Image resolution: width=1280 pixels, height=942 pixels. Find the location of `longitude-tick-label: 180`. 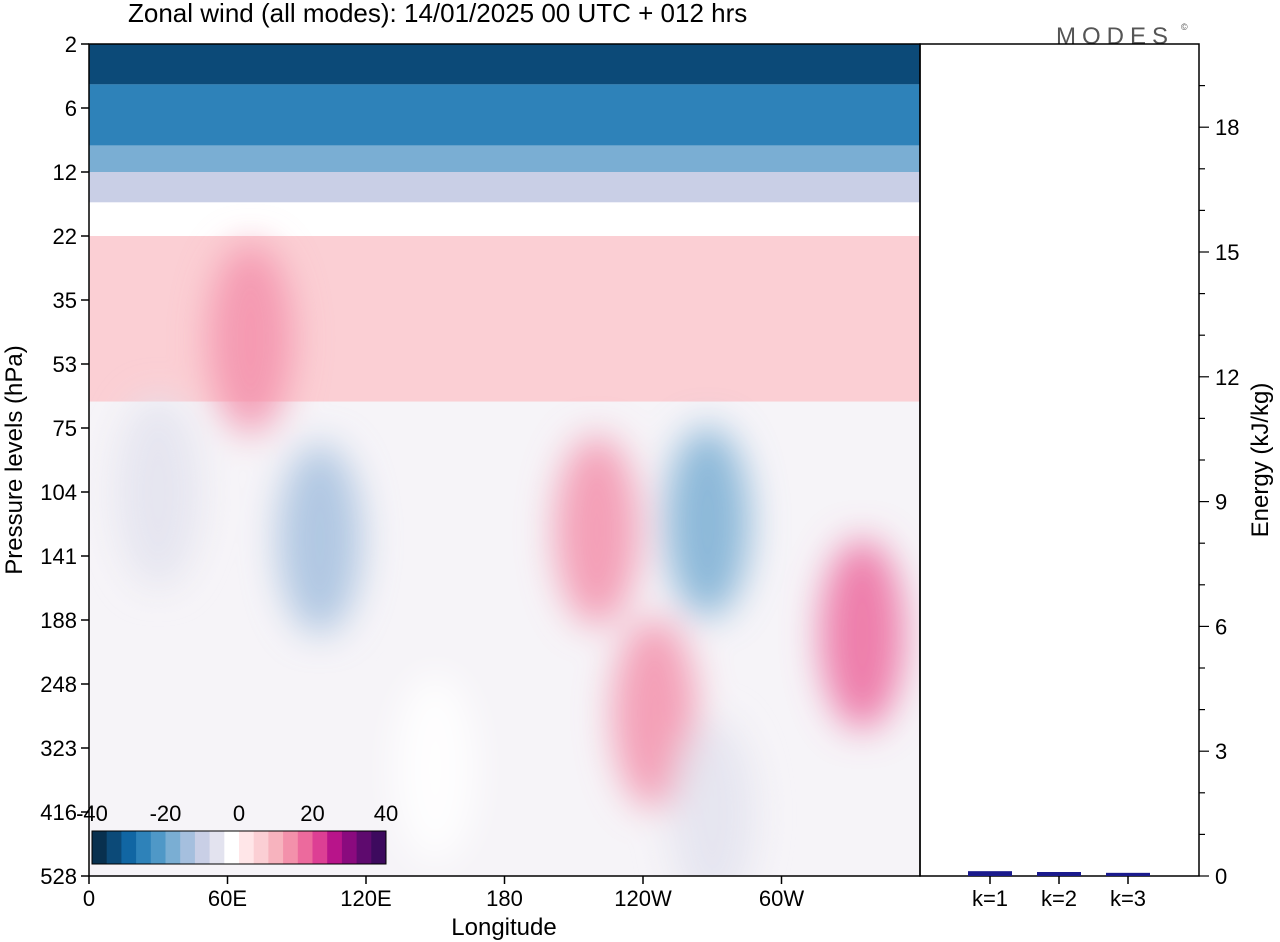

longitude-tick-label: 180 is located at coordinates (504, 898).